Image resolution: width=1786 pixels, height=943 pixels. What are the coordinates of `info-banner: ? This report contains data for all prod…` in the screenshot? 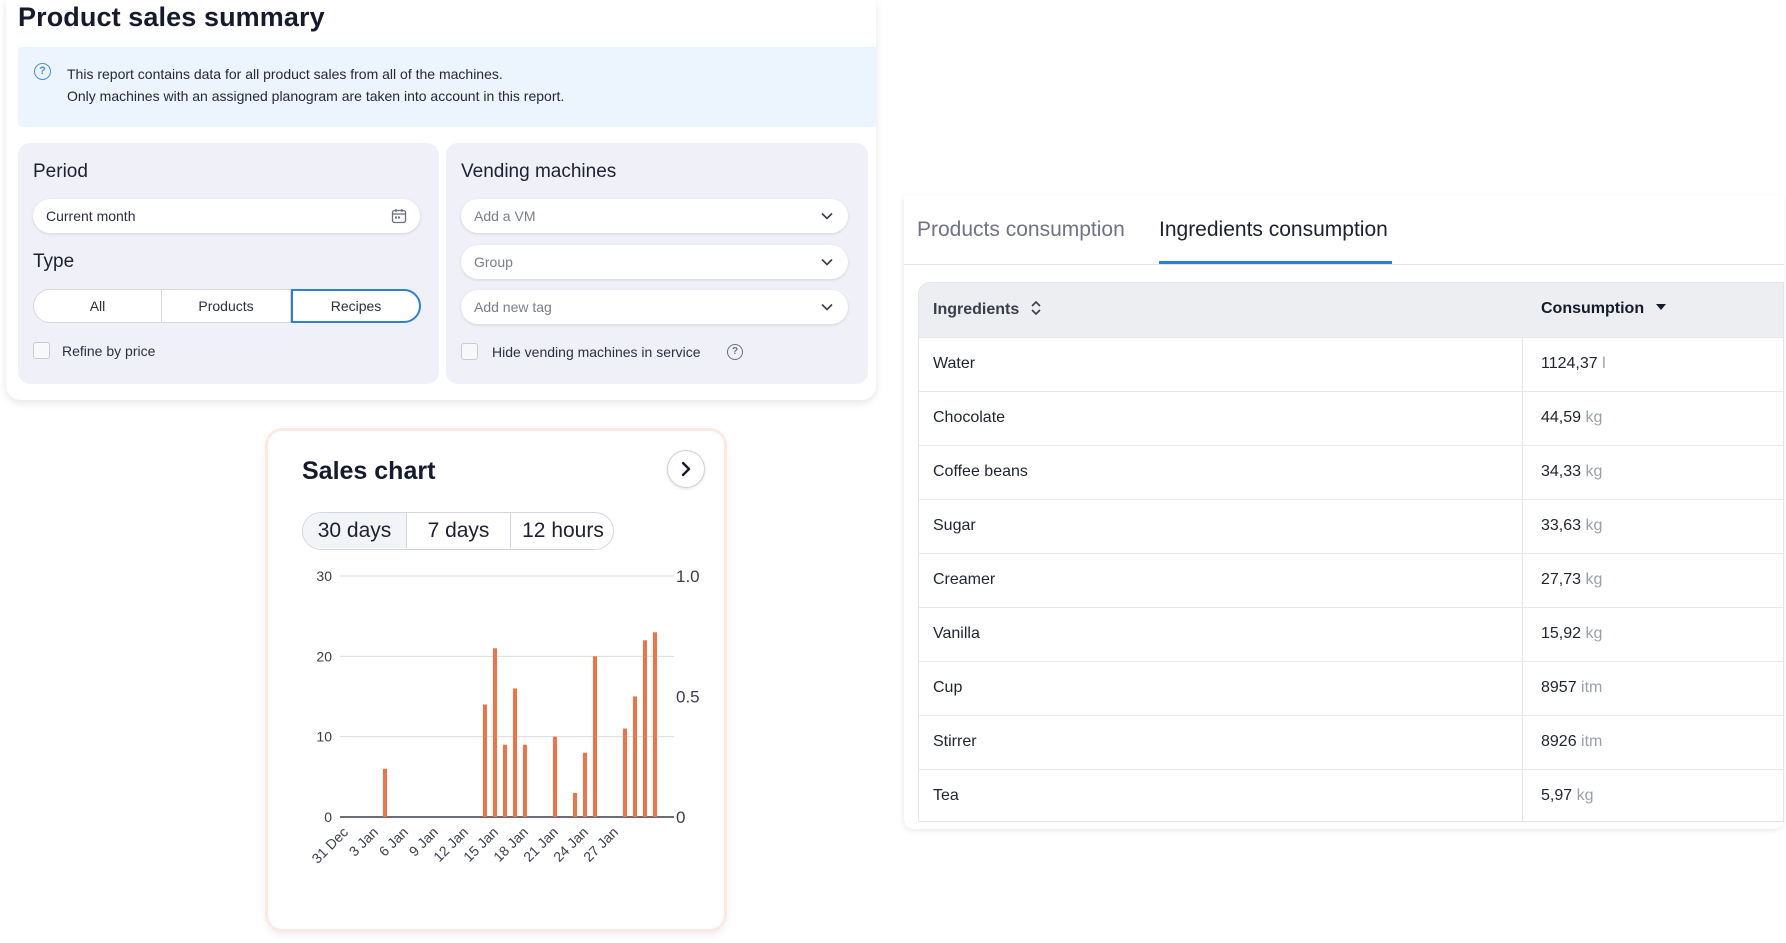 It's located at (447, 87).